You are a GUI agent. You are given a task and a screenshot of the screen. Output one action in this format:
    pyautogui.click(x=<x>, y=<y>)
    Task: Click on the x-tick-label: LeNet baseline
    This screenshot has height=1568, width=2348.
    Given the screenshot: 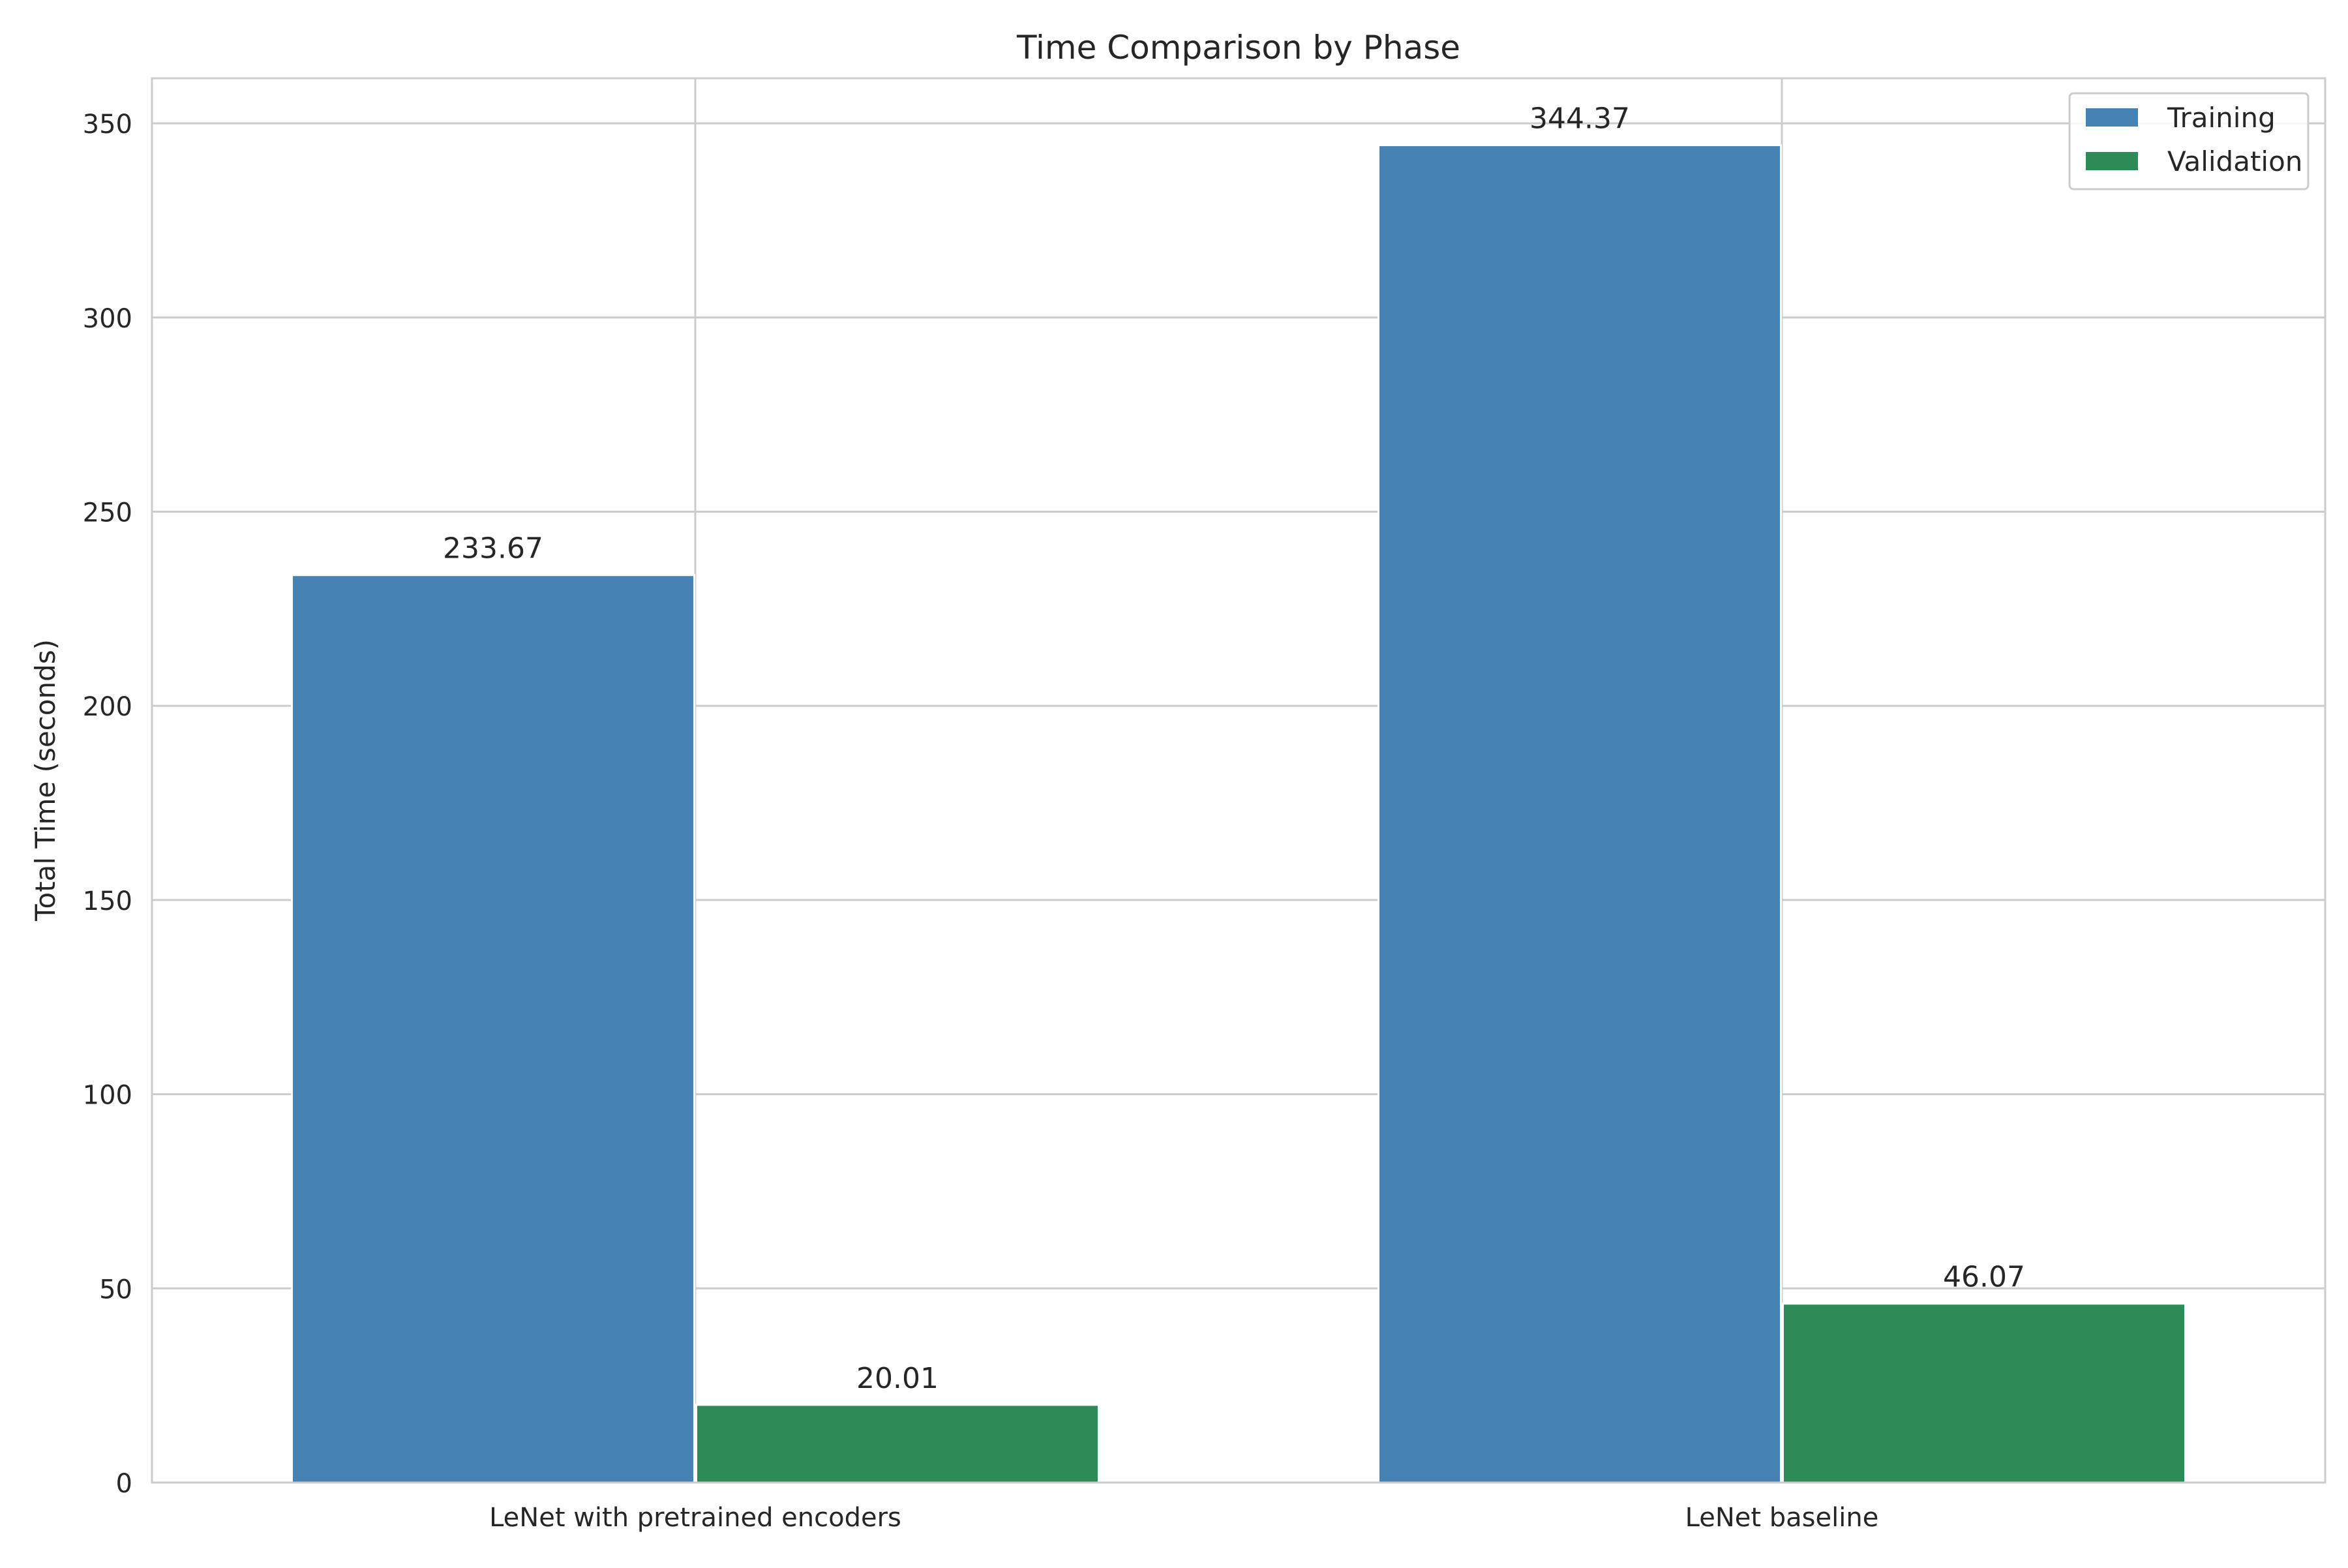 What is the action you would take?
    pyautogui.click(x=1782, y=1518)
    